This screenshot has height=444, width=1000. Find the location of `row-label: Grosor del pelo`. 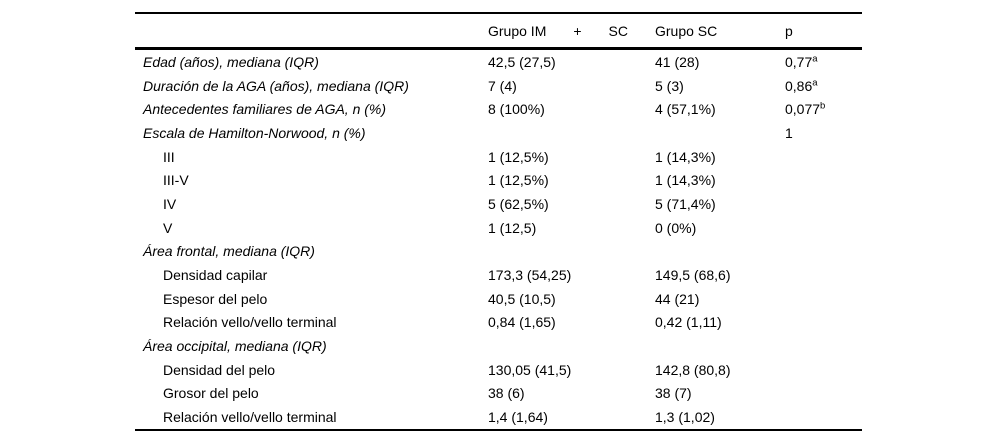

row-label: Grosor del pelo is located at coordinates (211, 393).